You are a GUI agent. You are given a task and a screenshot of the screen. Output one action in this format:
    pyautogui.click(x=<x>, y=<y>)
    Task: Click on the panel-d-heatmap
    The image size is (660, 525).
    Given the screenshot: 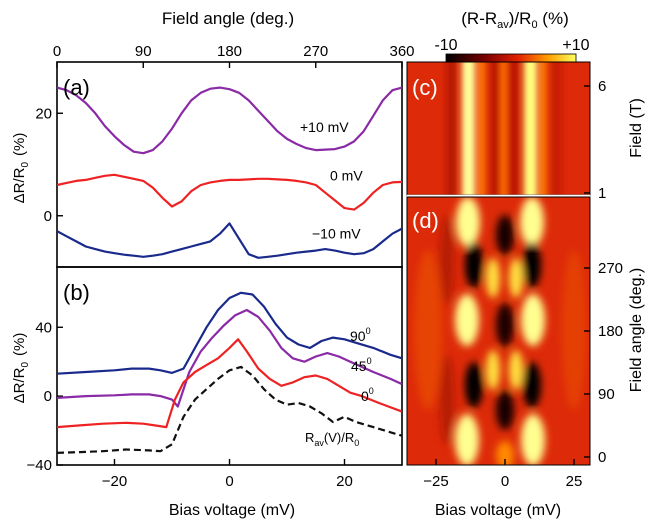 What is the action you would take?
    pyautogui.click(x=498, y=331)
    